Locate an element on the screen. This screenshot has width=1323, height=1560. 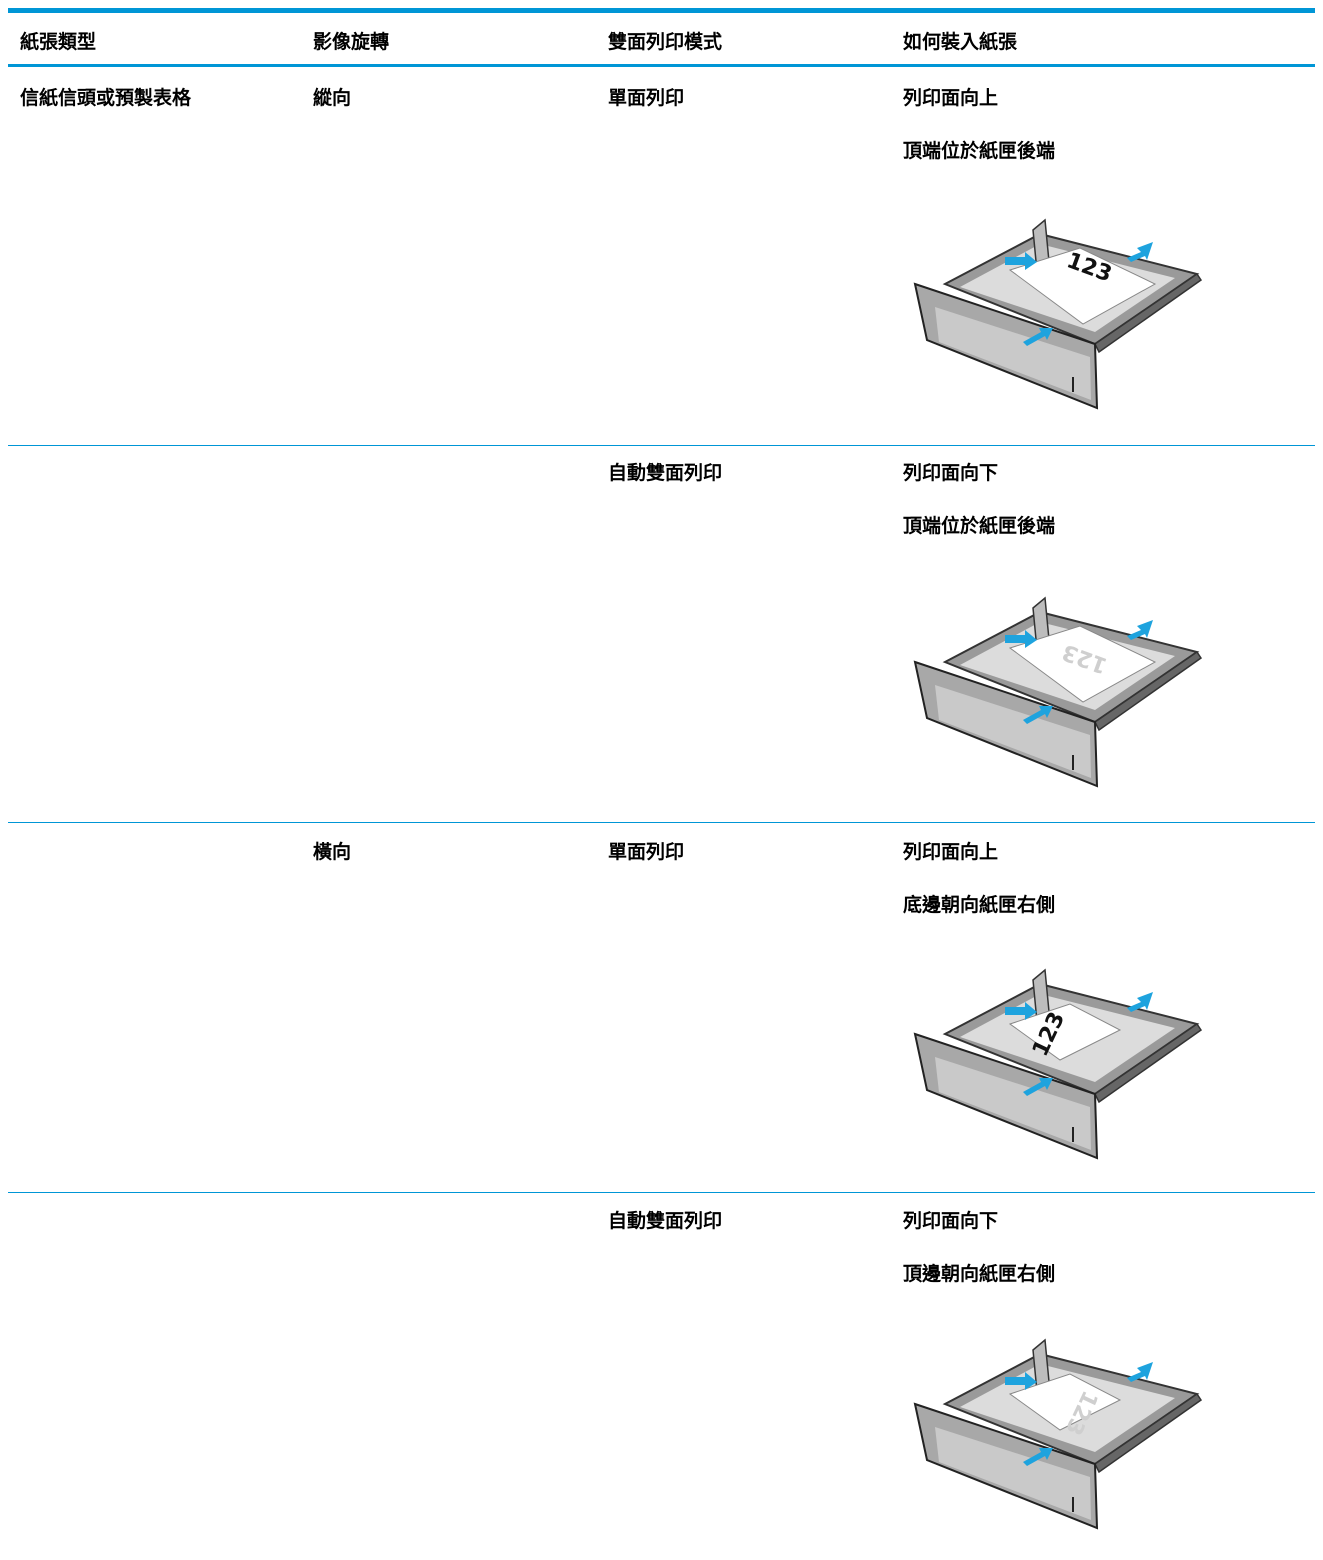
header-rule is located at coordinates (661, 65).